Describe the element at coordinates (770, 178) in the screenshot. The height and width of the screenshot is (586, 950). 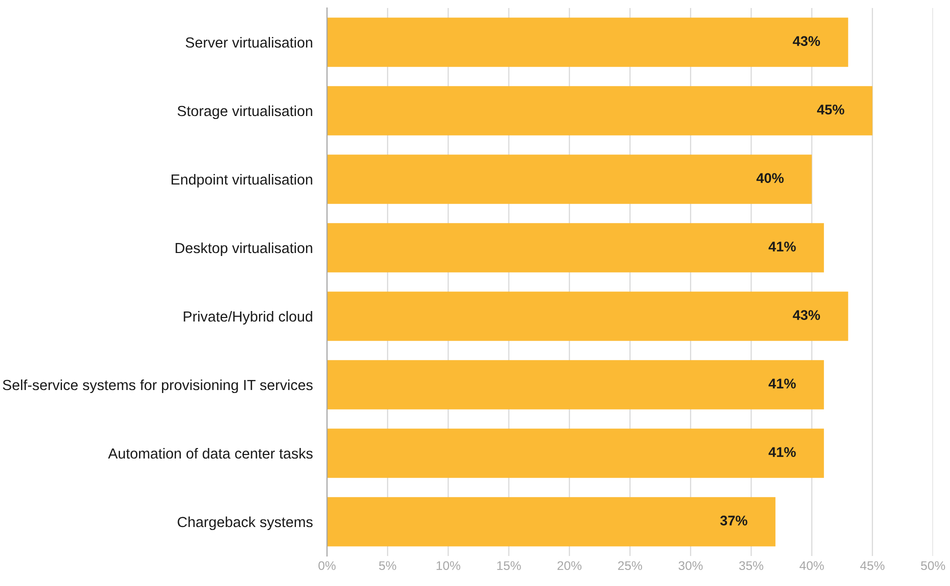
I see `data-label: 40%` at that location.